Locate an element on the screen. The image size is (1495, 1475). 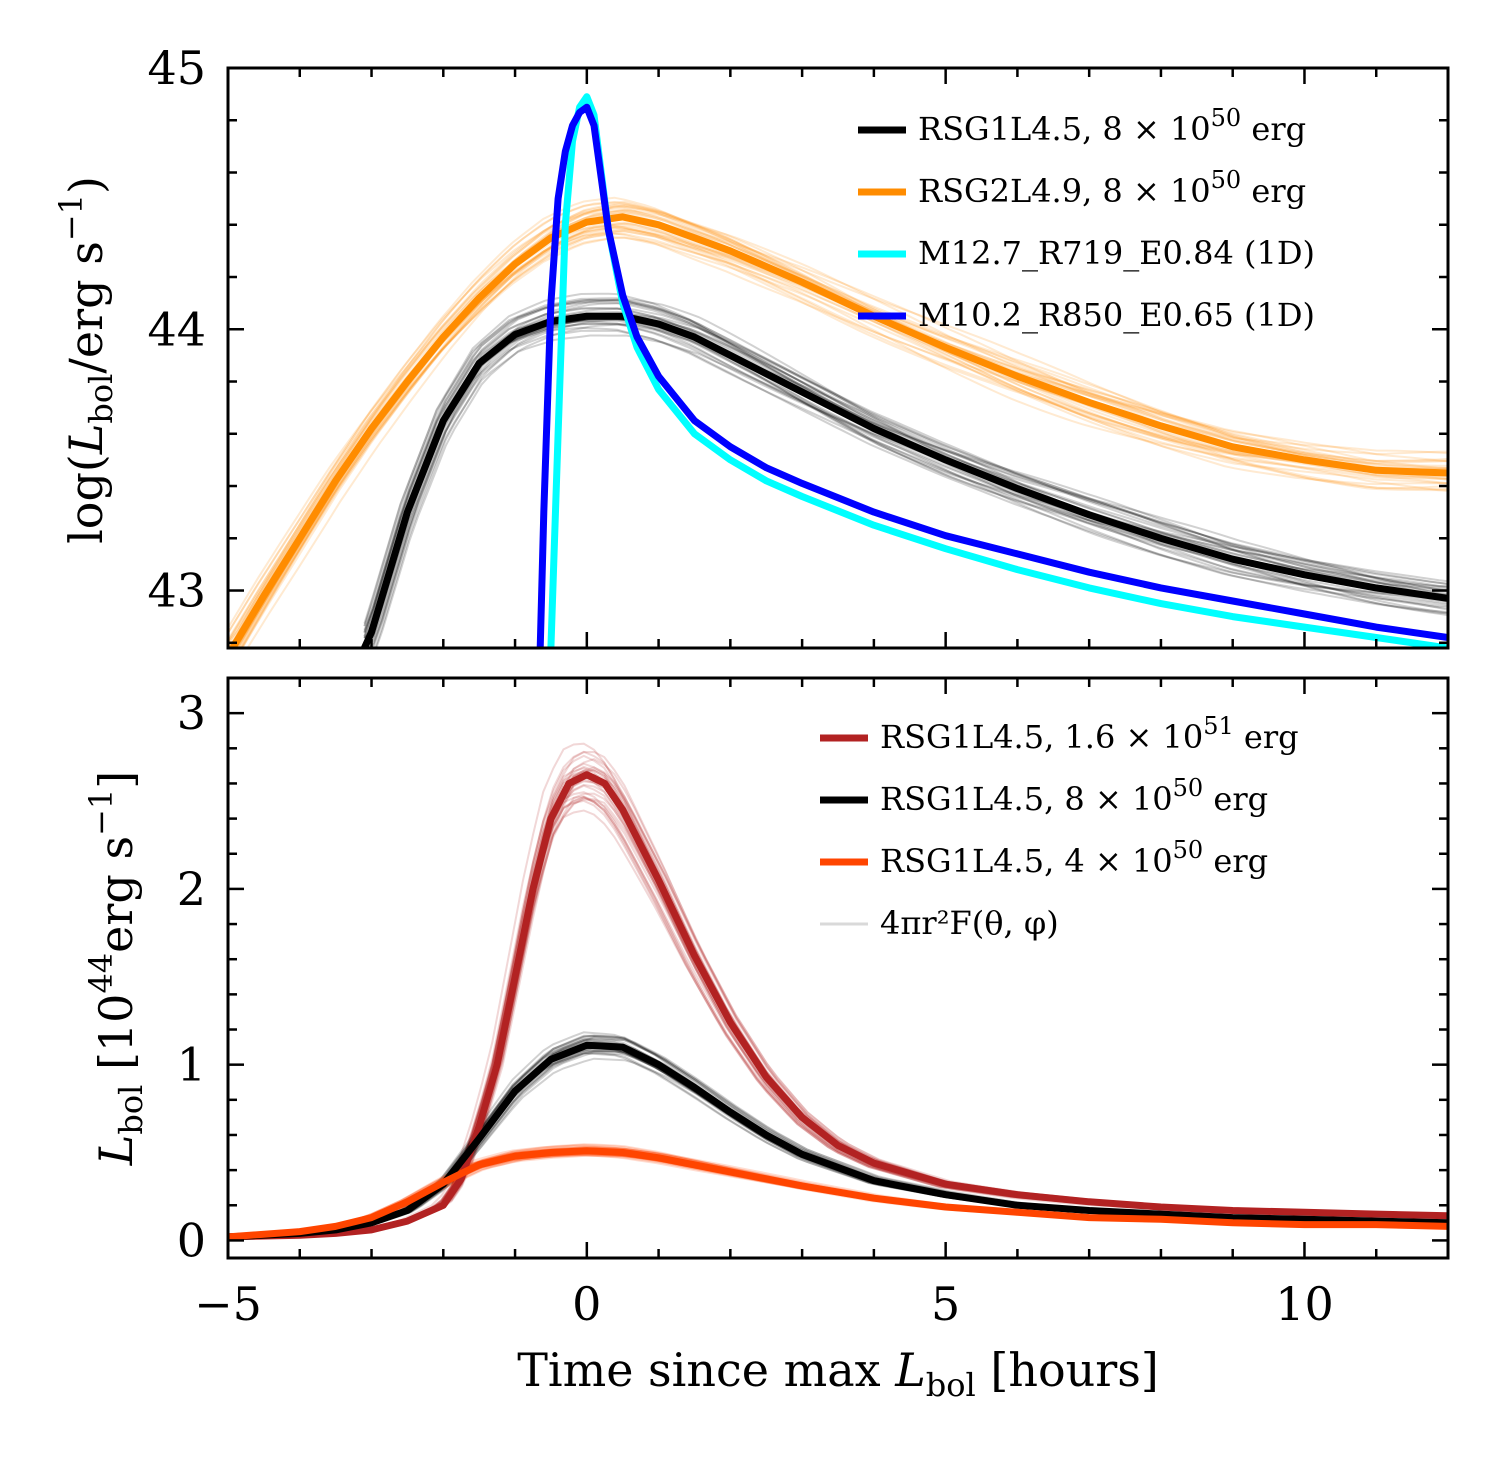
bottom-y-axis-label: Lbol [1044erg s−1] is located at coordinates (116, 968).